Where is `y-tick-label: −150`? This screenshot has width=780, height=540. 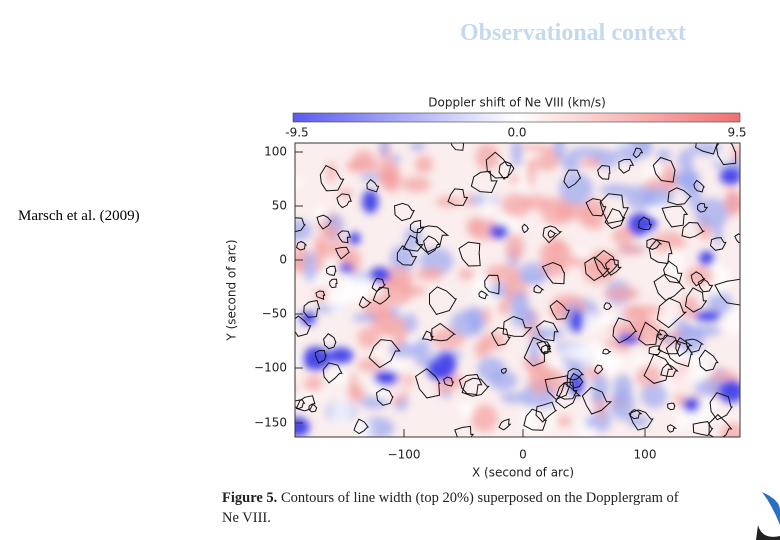 y-tick-label: −150 is located at coordinates (270, 423).